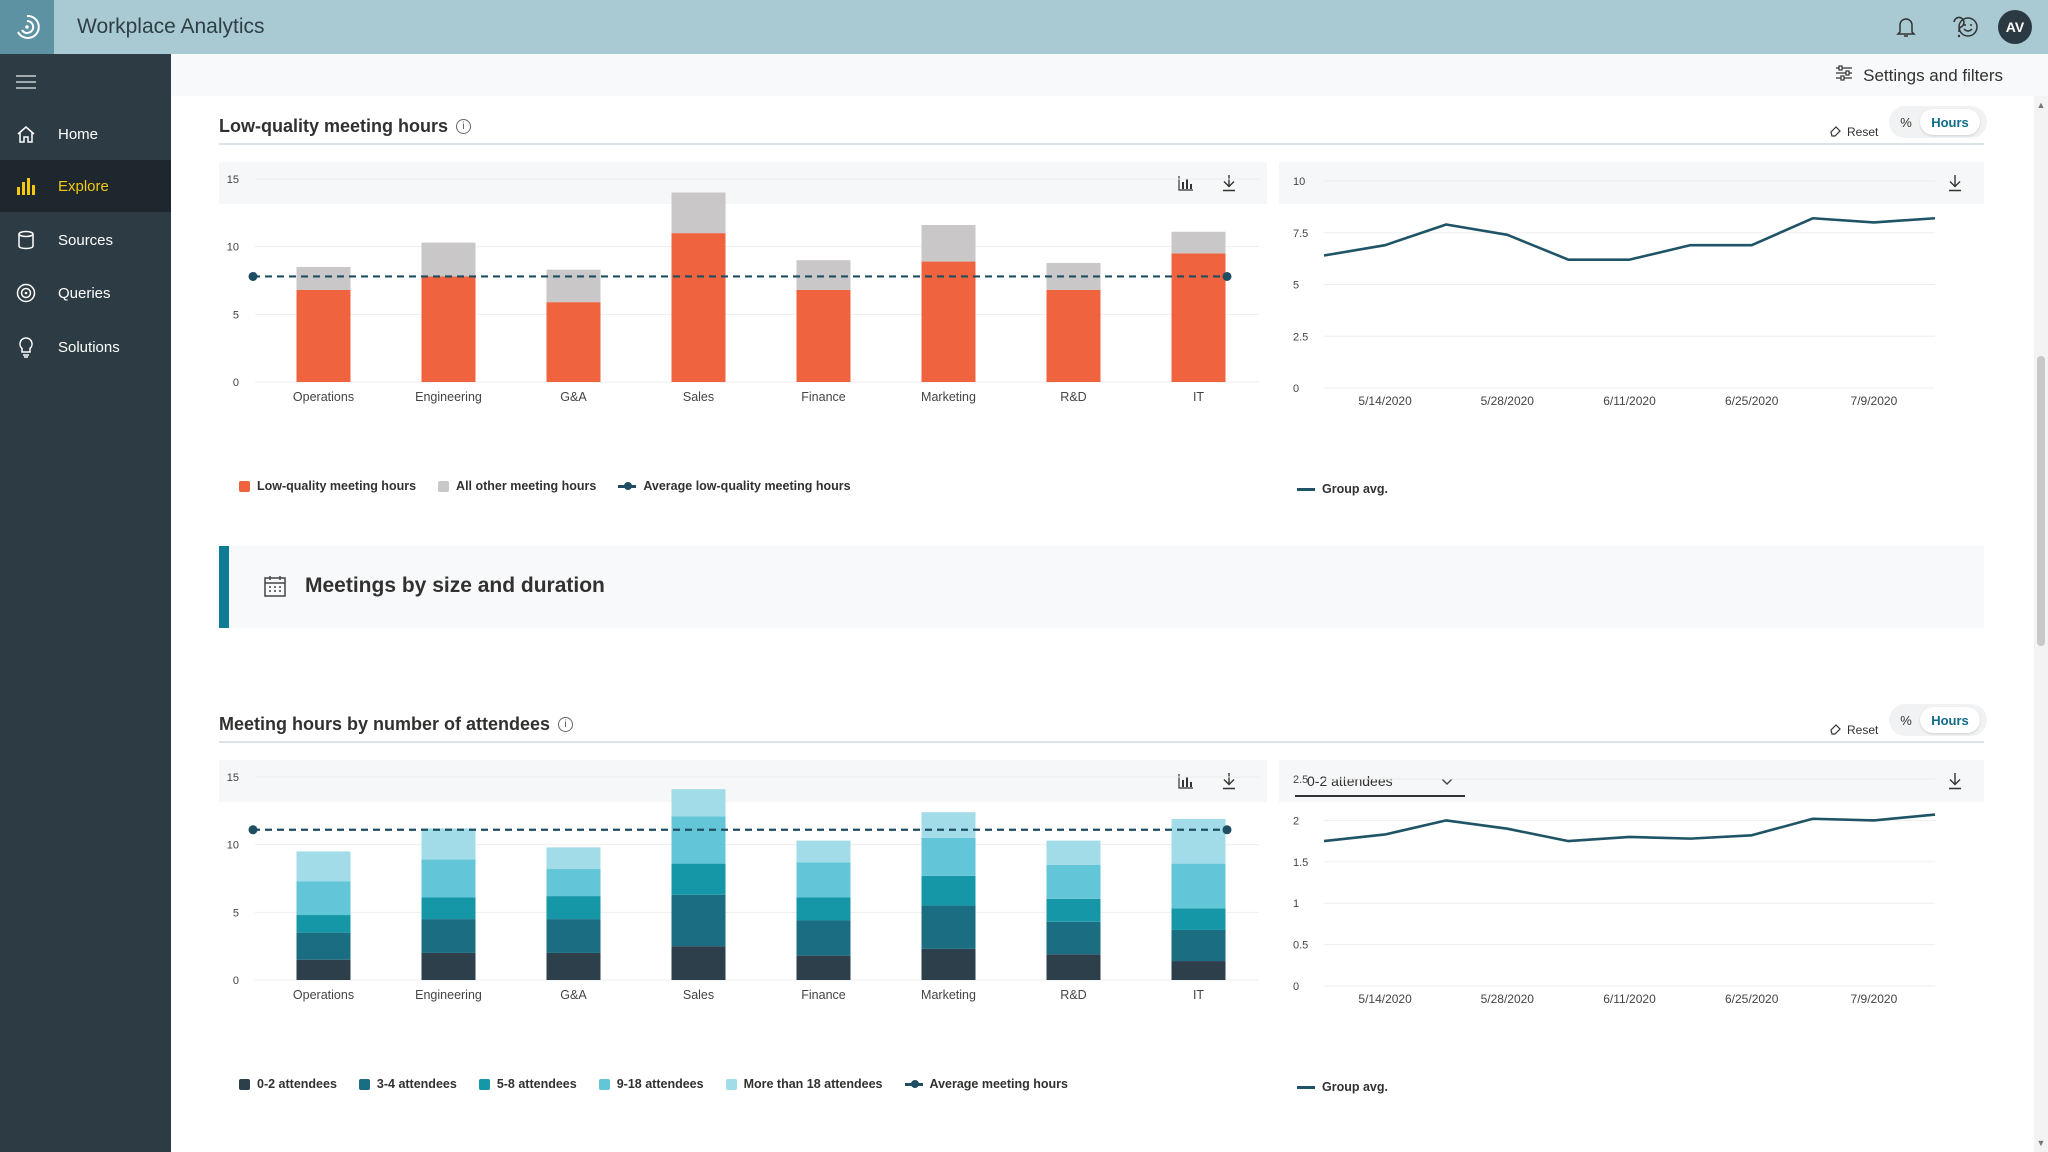  What do you see at coordinates (747, 486) in the screenshot?
I see `legend-label: Average low-quality meeting hours` at bounding box center [747, 486].